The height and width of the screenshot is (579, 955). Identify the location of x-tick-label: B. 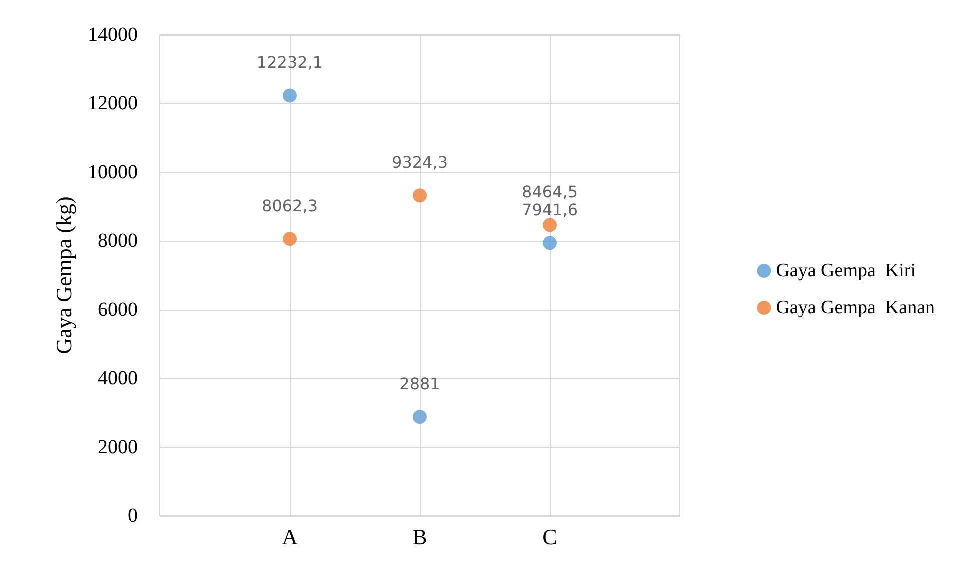
(420, 537).